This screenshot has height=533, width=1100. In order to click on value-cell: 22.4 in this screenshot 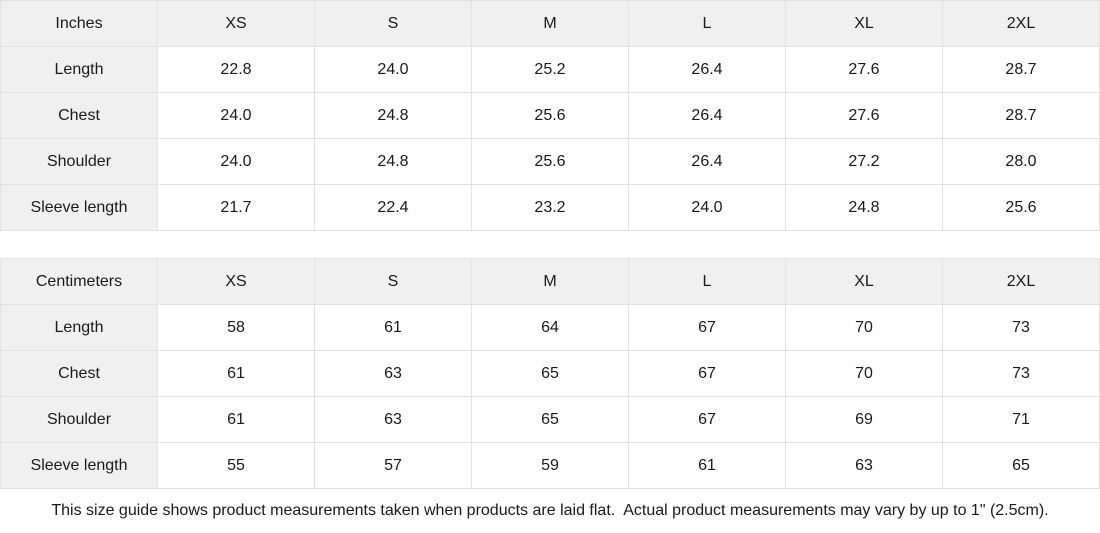, I will do `click(393, 207)`.